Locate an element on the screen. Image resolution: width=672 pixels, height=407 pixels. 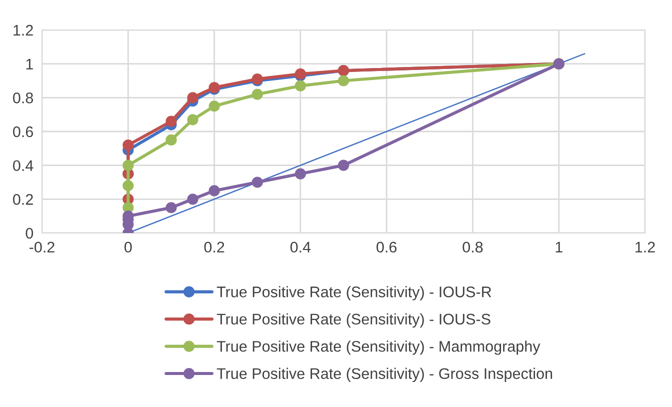
y-tick-label: 1 is located at coordinates (29, 64).